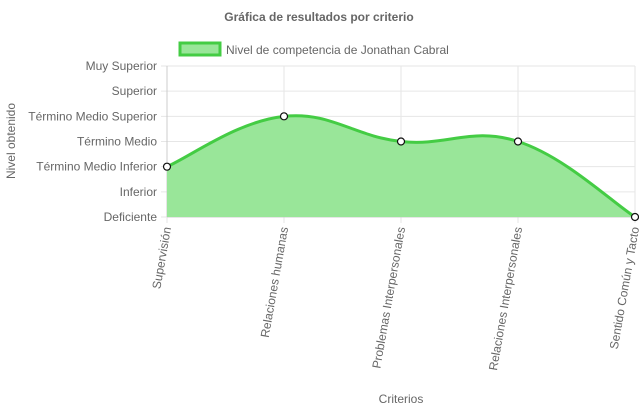 This screenshot has height=416, width=639. Describe the element at coordinates (138, 192) in the screenshot. I see `y-tick-label: Inferior` at that location.